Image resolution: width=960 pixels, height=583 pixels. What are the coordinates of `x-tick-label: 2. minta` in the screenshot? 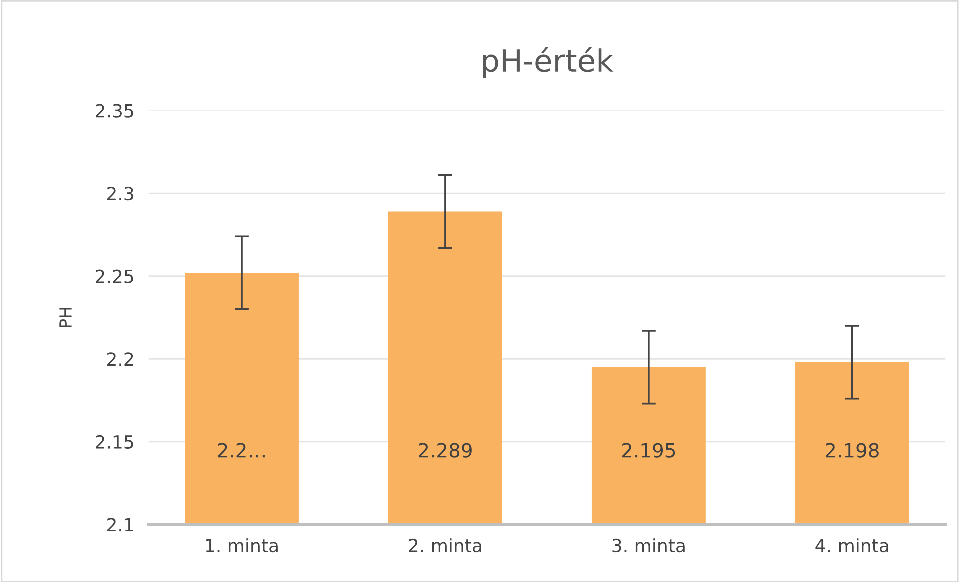 It's located at (445, 545).